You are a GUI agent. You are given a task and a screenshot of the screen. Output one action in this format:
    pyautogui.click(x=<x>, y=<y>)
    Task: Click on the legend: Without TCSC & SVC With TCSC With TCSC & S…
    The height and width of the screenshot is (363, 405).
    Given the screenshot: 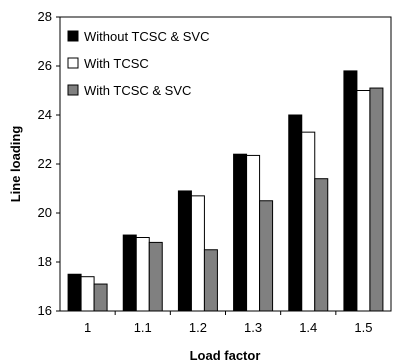 What is the action you would take?
    pyautogui.click(x=138, y=63)
    